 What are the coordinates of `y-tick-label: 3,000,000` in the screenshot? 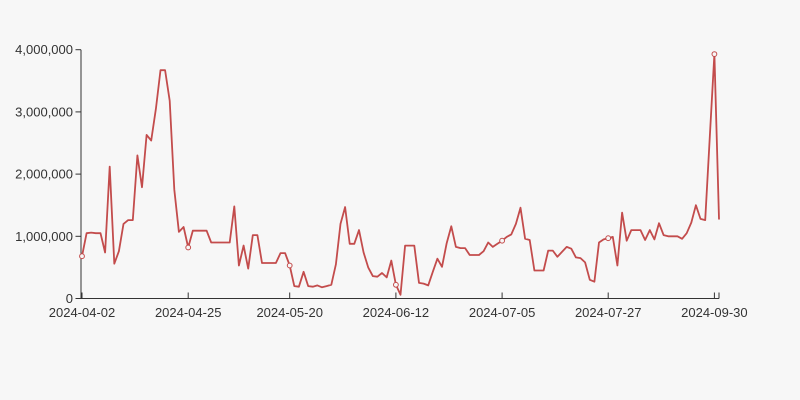 It's located at (44, 111).